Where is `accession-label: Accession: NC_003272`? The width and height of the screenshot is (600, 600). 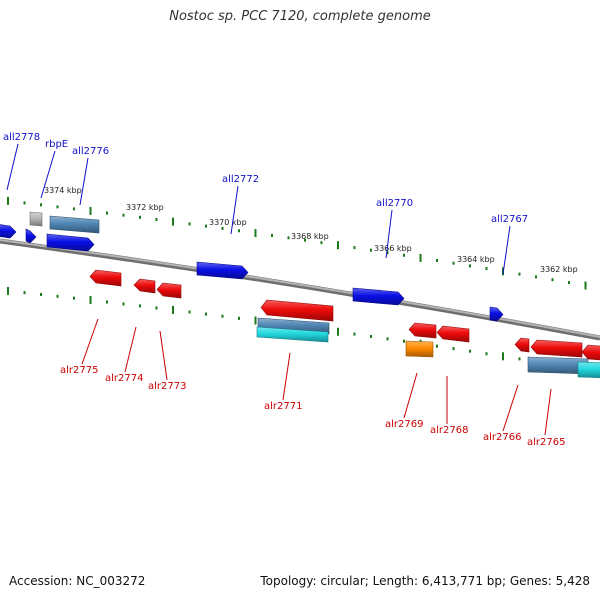
accession-label: Accession: NC_003272 is located at coordinates (77, 581).